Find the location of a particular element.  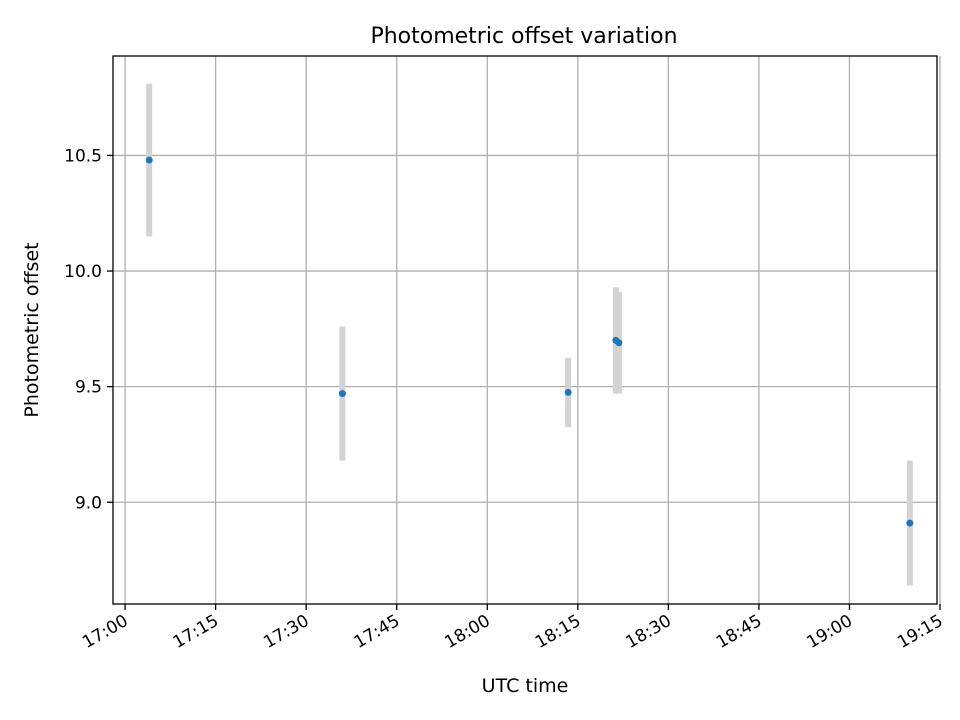

x-tick-label: 17:30 is located at coordinates (286, 632).